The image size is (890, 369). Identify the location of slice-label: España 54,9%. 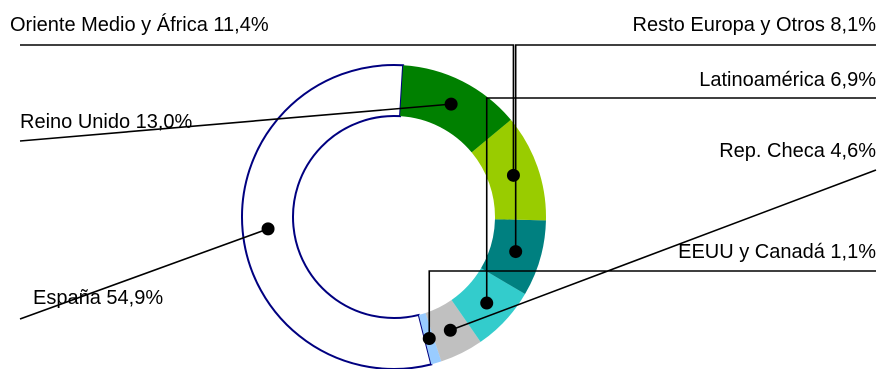
(98, 298).